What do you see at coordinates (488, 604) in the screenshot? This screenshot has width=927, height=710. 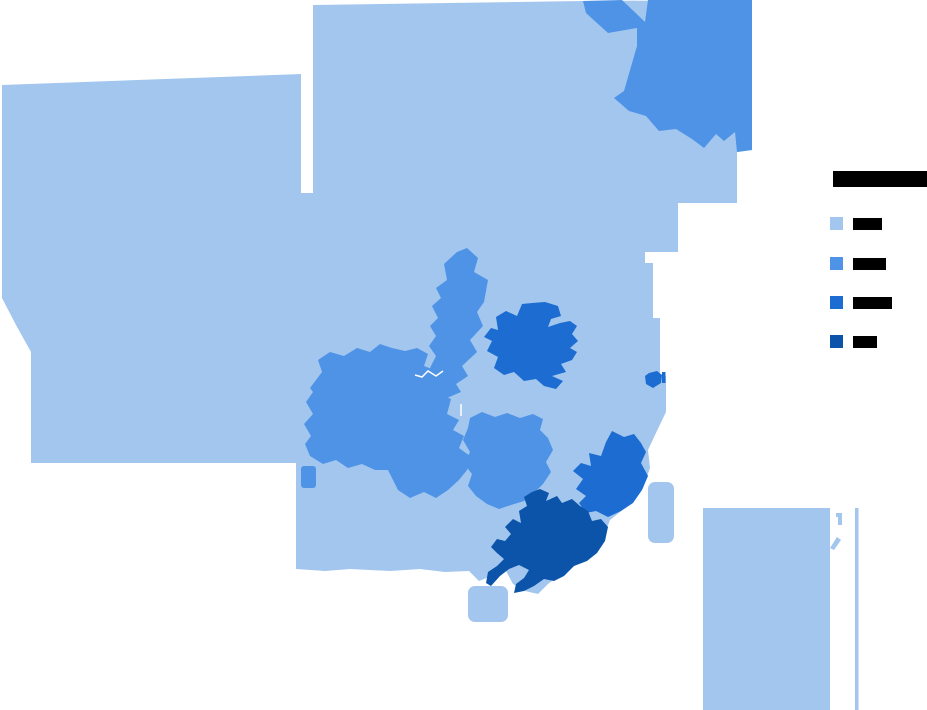 I see `map-region-south-island` at bounding box center [488, 604].